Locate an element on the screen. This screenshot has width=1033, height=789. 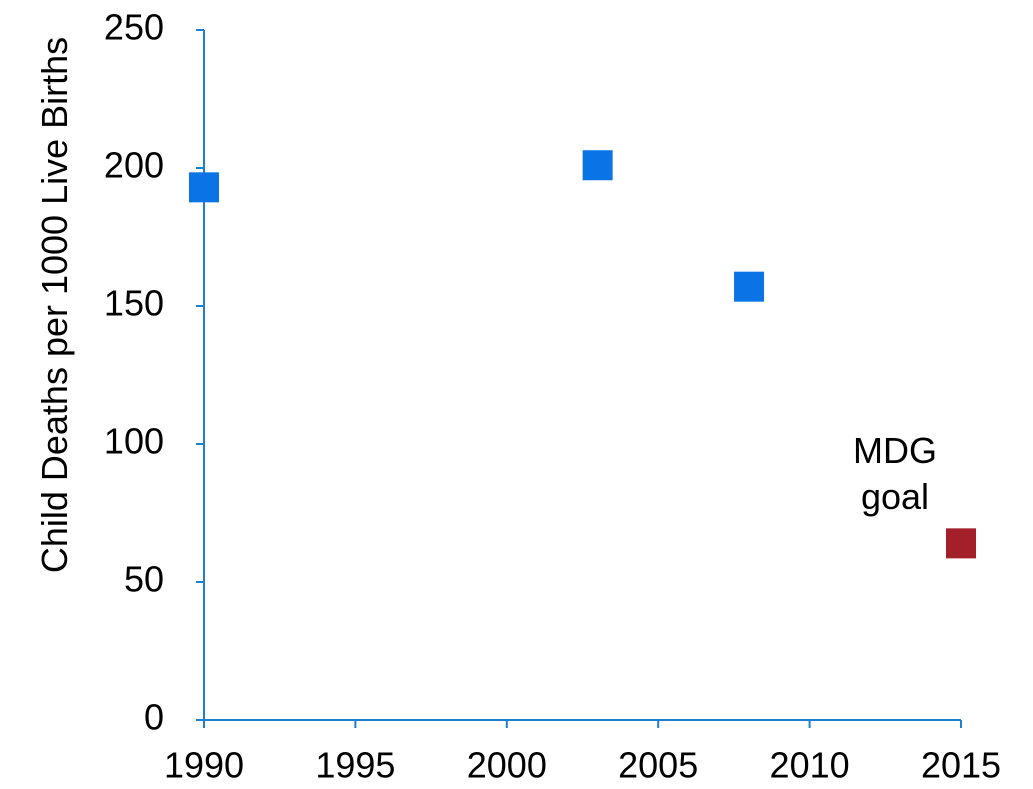
y-tick-label: 250 is located at coordinates (134, 27).